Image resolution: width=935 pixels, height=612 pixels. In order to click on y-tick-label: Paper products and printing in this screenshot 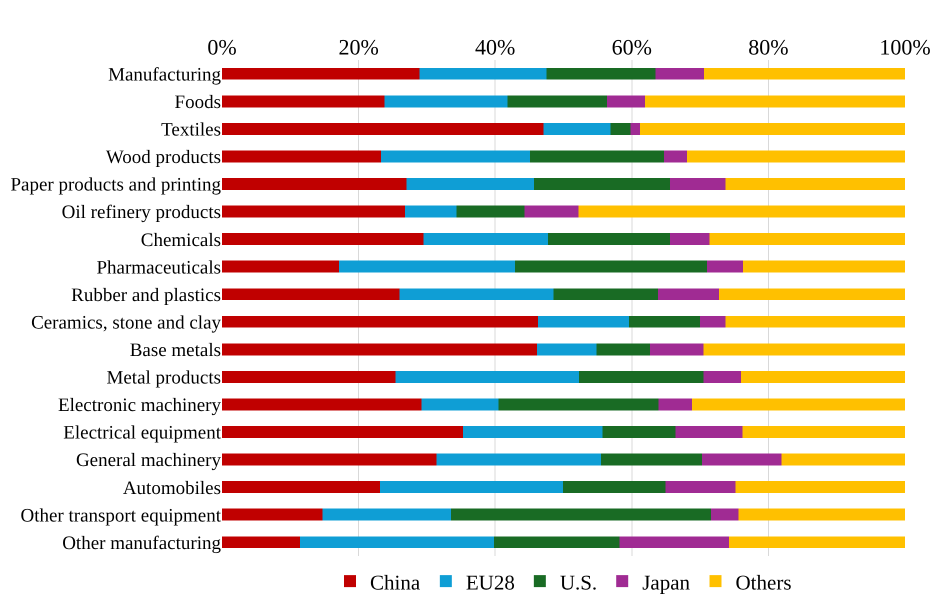, I will do `click(116, 185)`.